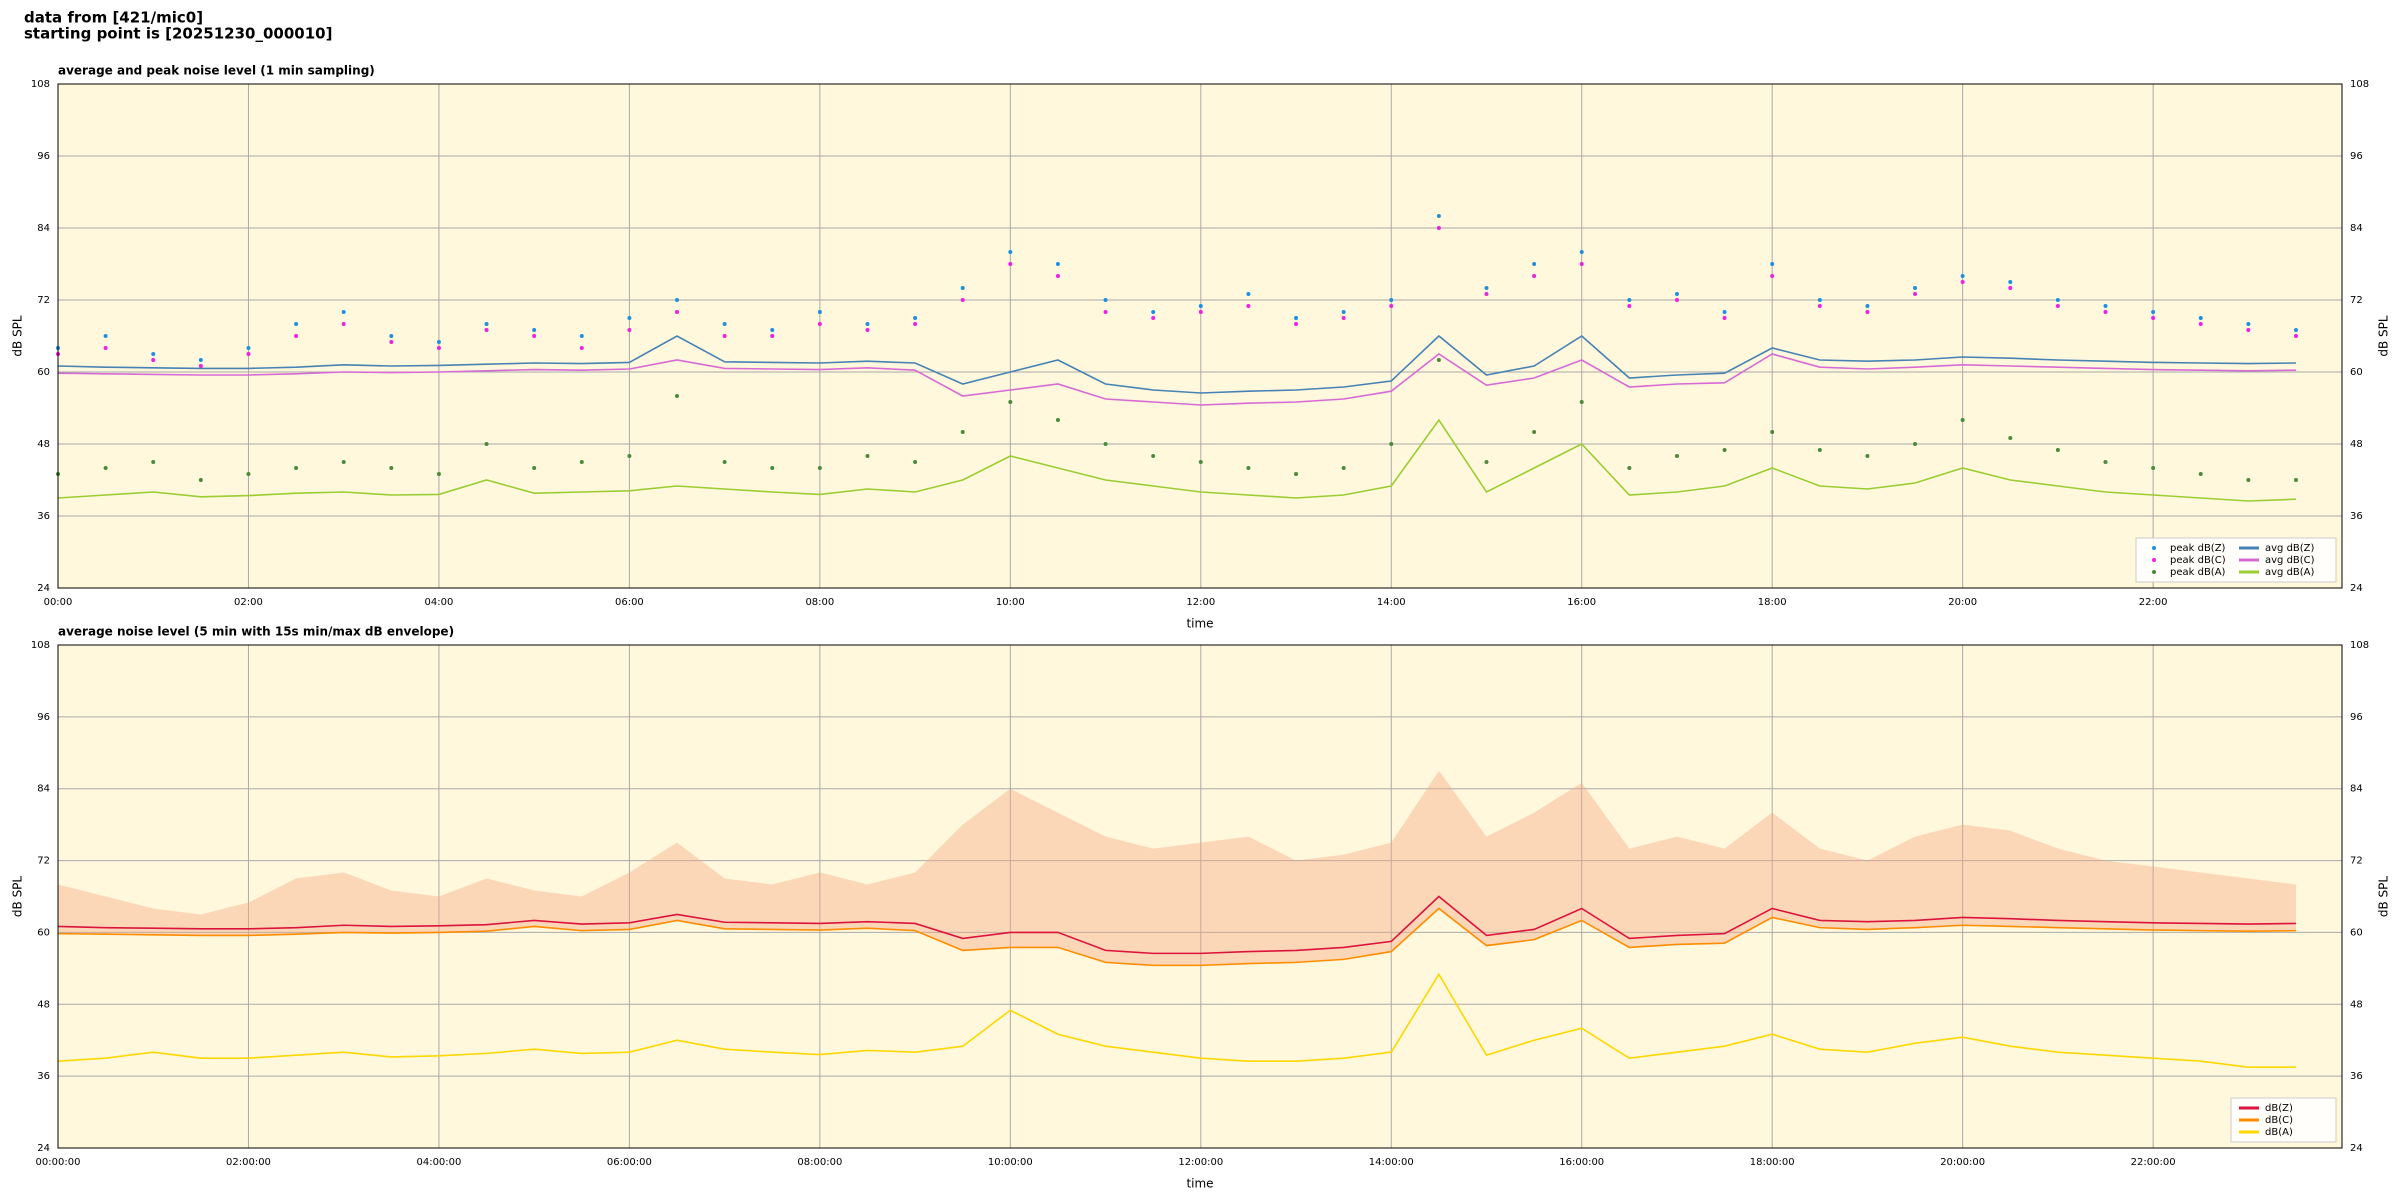  What do you see at coordinates (629, 1162) in the screenshot?
I see `x-tick-label: 06:00:00` at bounding box center [629, 1162].